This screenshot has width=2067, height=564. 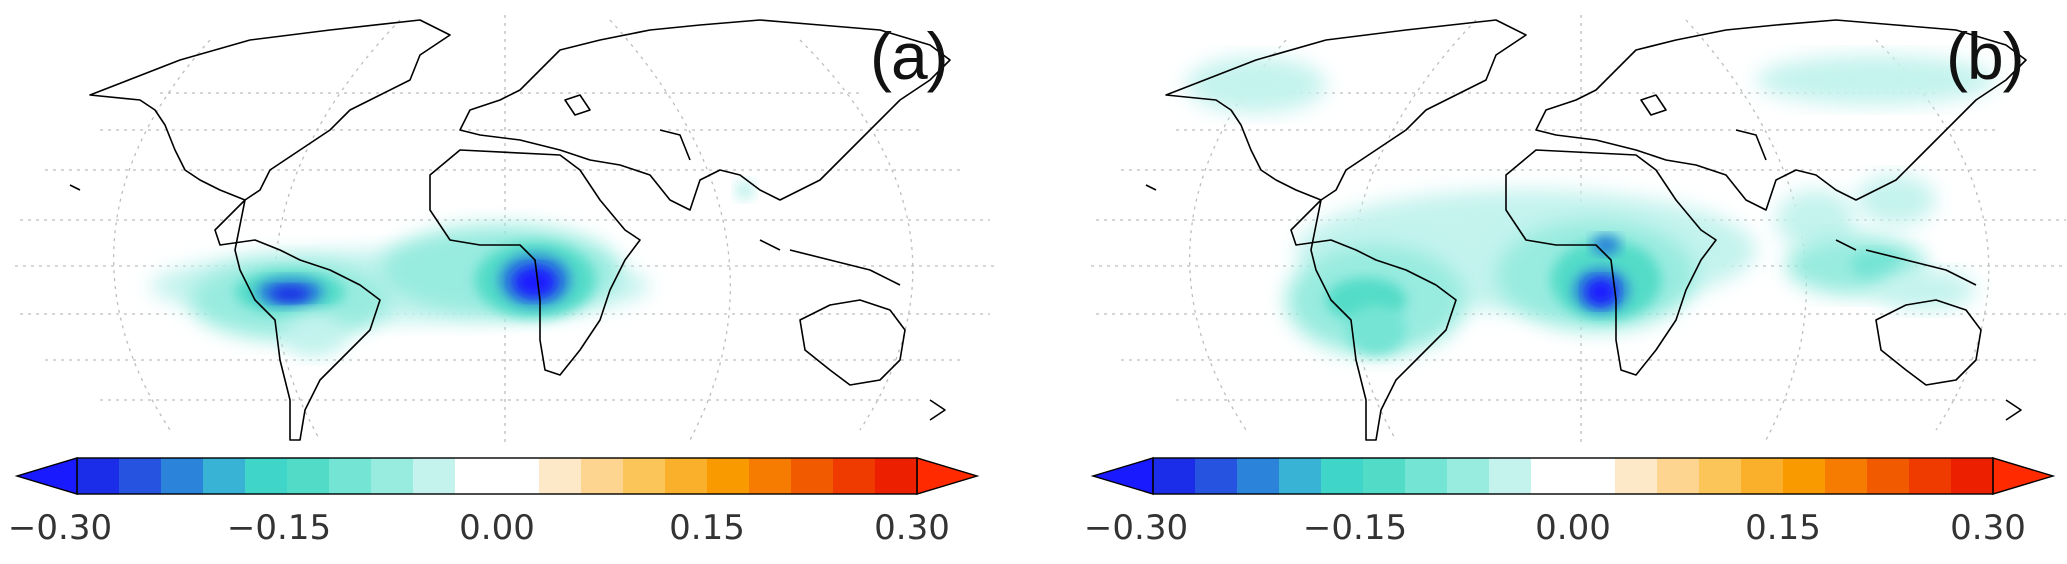 I want to click on panel-label-a: (a), so click(x=909, y=56).